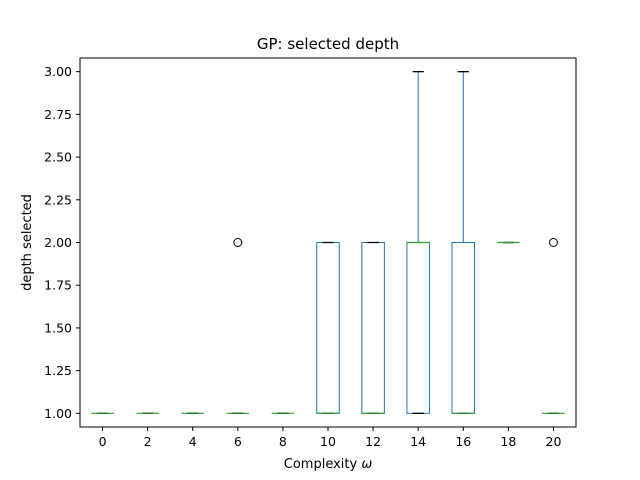 The width and height of the screenshot is (640, 480). Describe the element at coordinates (238, 441) in the screenshot. I see `x-tick-label: 6` at that location.